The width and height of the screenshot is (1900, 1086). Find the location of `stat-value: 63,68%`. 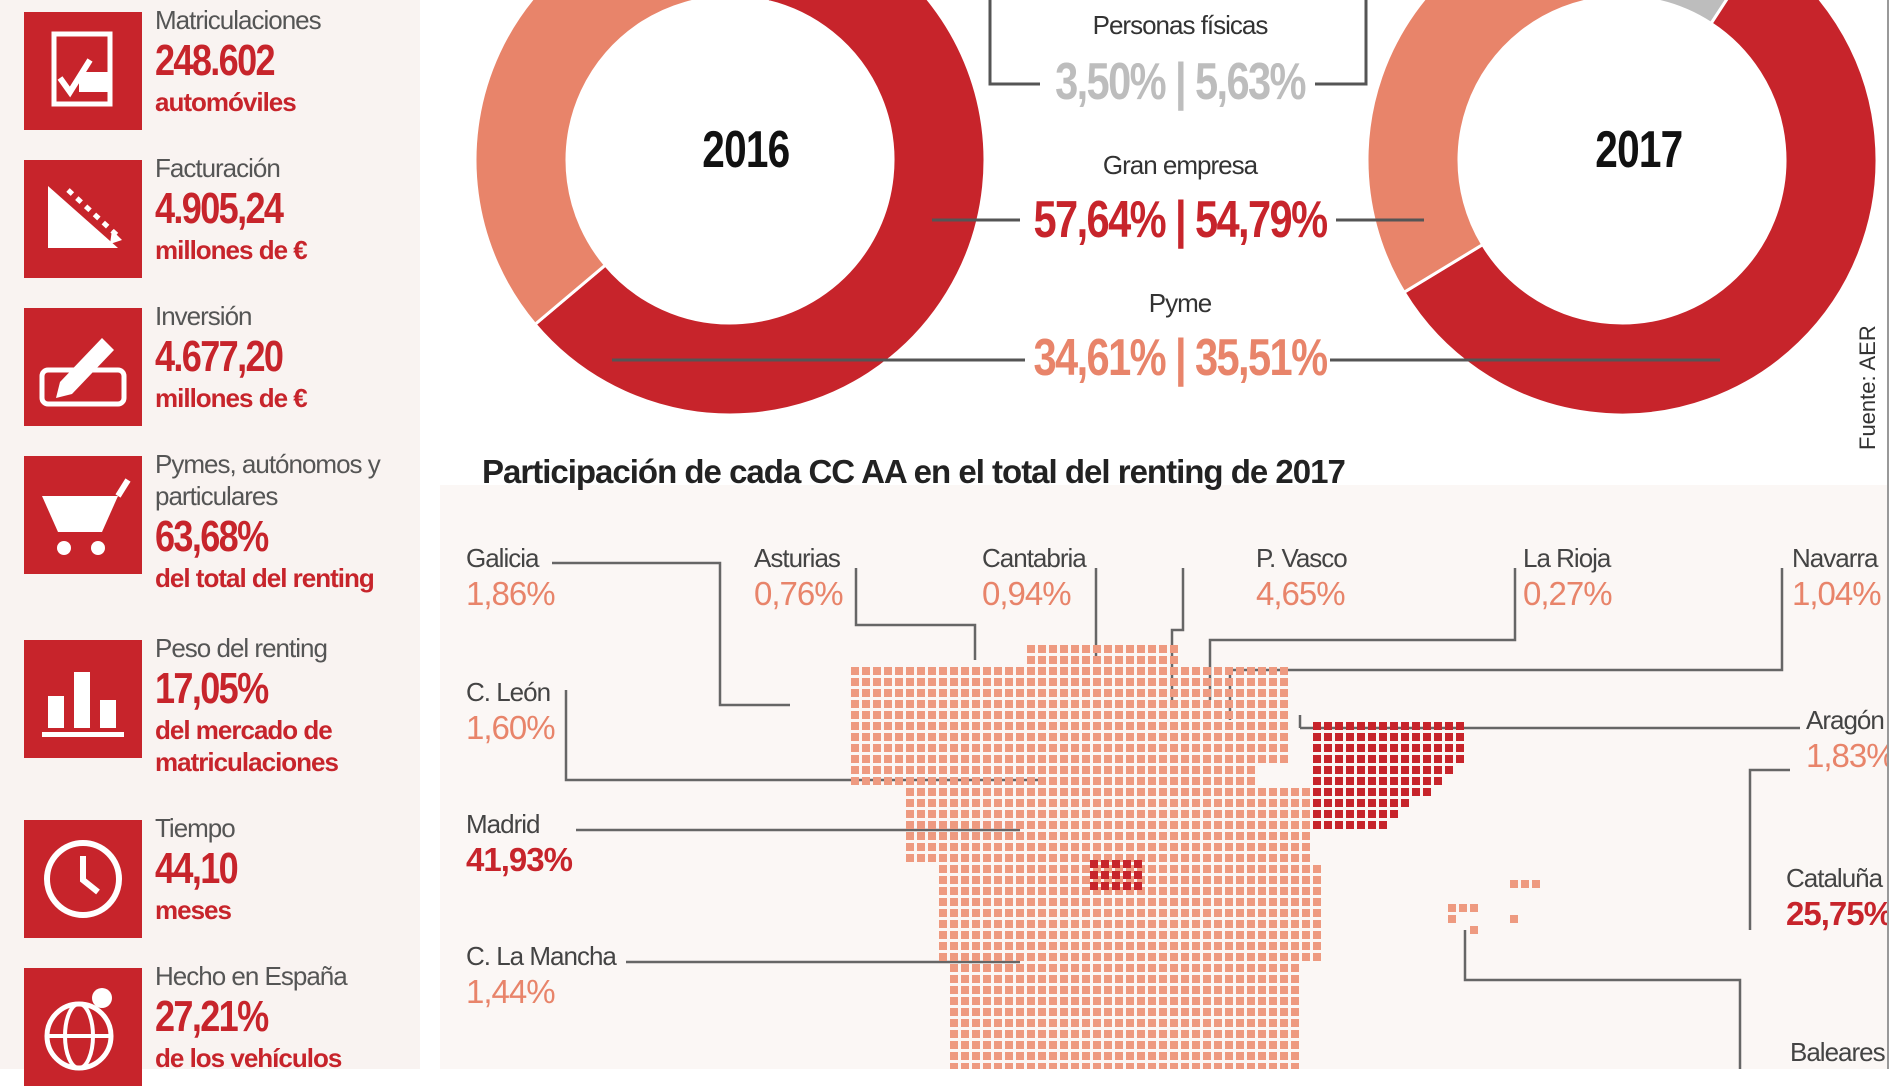

stat-value: 63,68% is located at coordinates (212, 536).